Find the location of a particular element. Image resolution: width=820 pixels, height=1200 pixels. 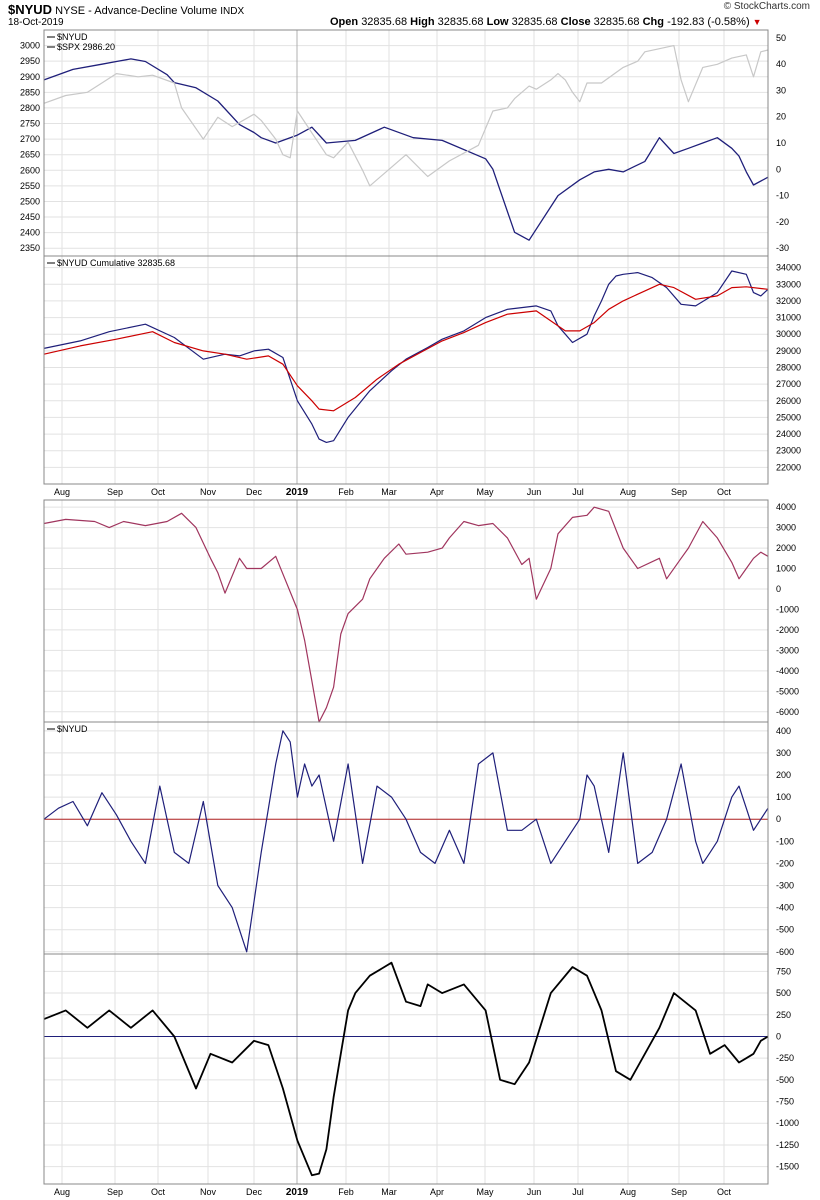

panel-3-y-tick-label: 2000 is located at coordinates (786, 548).